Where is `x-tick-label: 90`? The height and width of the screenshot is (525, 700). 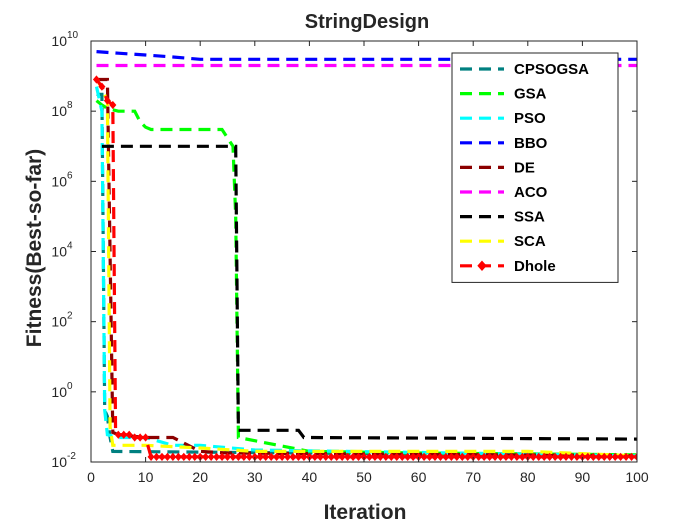 x-tick-label: 90 is located at coordinates (583, 477).